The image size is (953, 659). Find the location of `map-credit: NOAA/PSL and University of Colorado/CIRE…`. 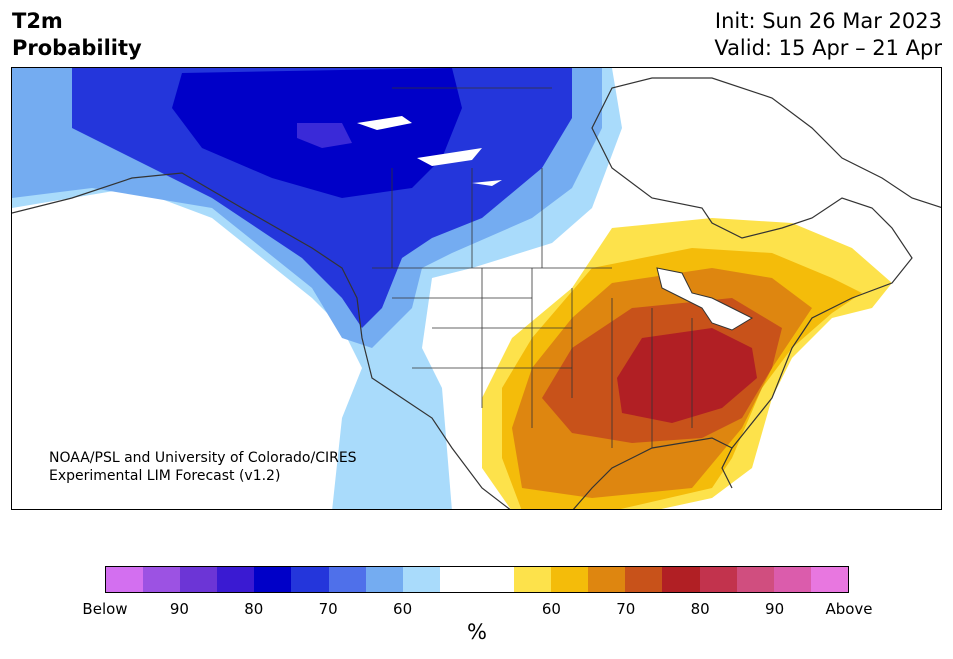

map-credit: NOAA/PSL and University of Colorado/CIRE… is located at coordinates (203, 467).